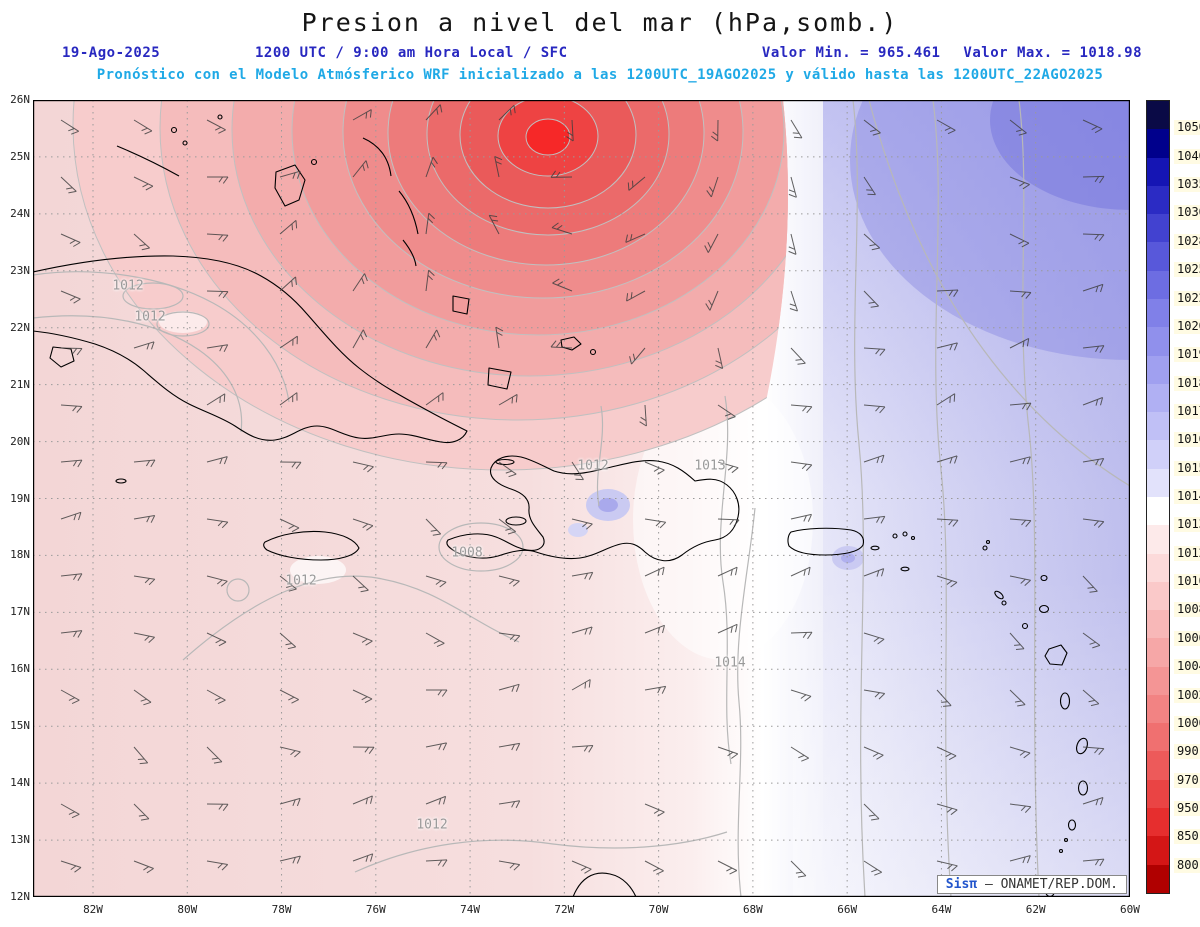  What do you see at coordinates (20, 669) in the screenshot?
I see `lat-label: 16N` at bounding box center [20, 669].